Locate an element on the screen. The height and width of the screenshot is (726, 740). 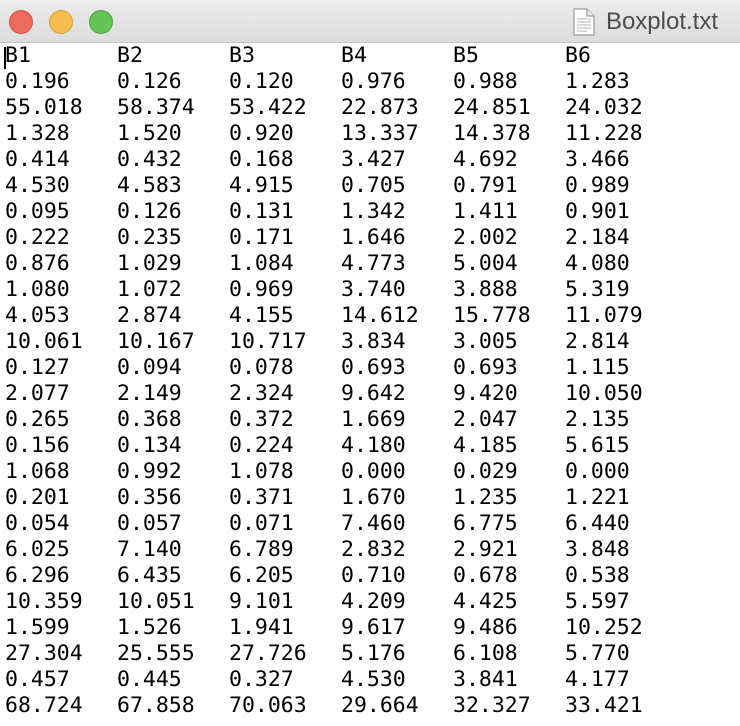
table-cell: 0.120 is located at coordinates (261, 81).